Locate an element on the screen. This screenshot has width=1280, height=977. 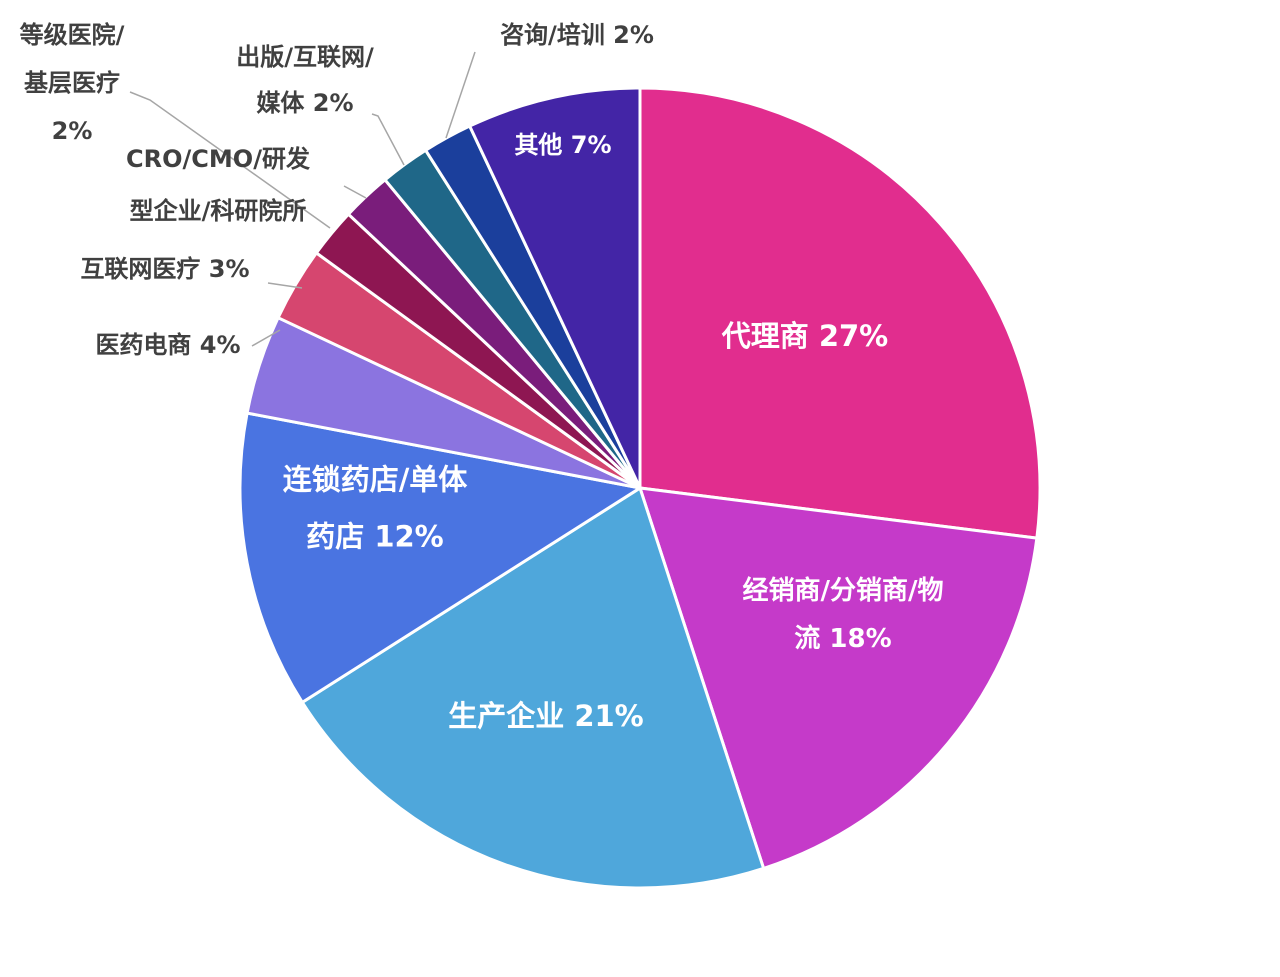
slice-label-line: 医药电商 4% is located at coordinates (167, 345).